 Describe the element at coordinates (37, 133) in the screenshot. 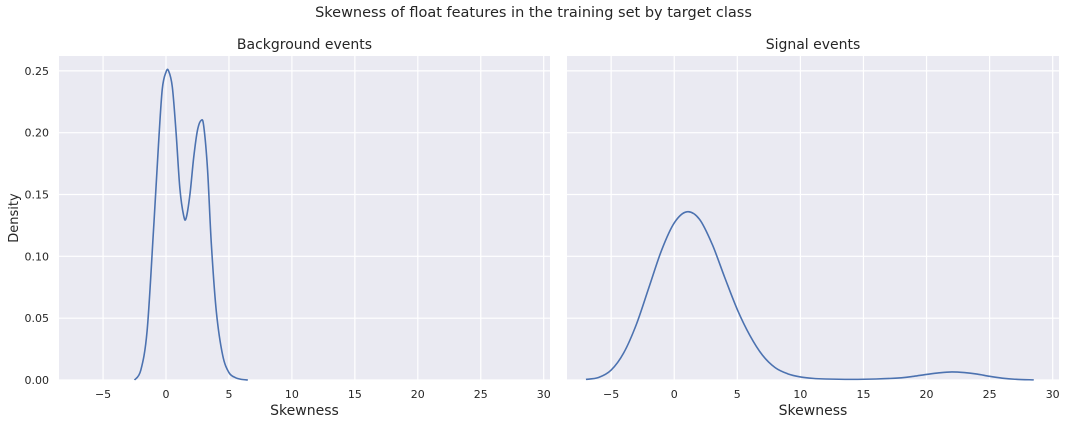

I see `y-tick-label: 0.20` at that location.